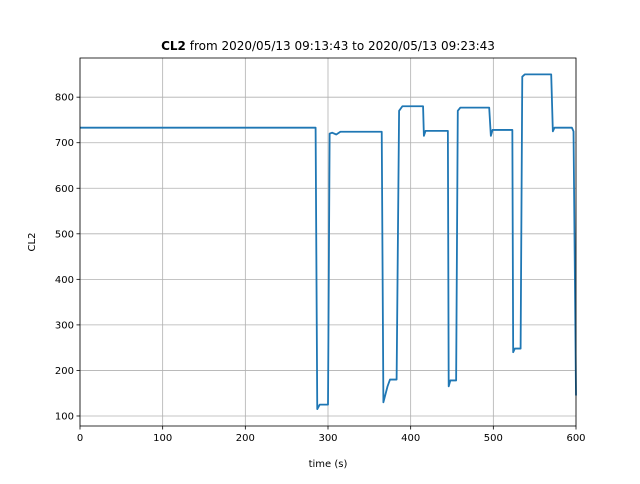 The height and width of the screenshot is (484, 640). I want to click on x-tick-label: 0, so click(80, 438).